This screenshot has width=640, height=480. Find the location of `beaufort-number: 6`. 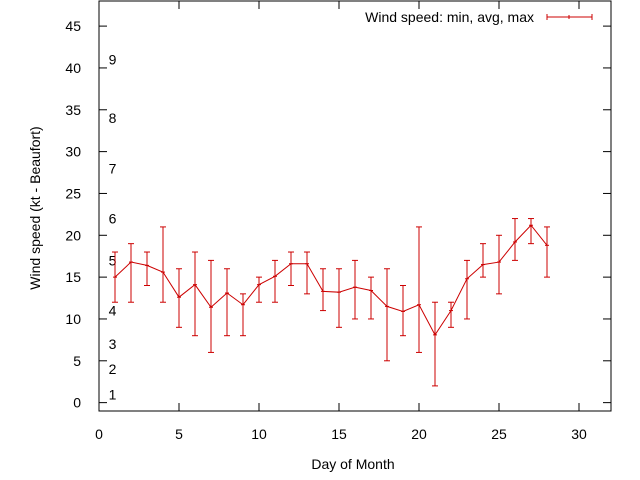

beaufort-number: 6 is located at coordinates (113, 219).